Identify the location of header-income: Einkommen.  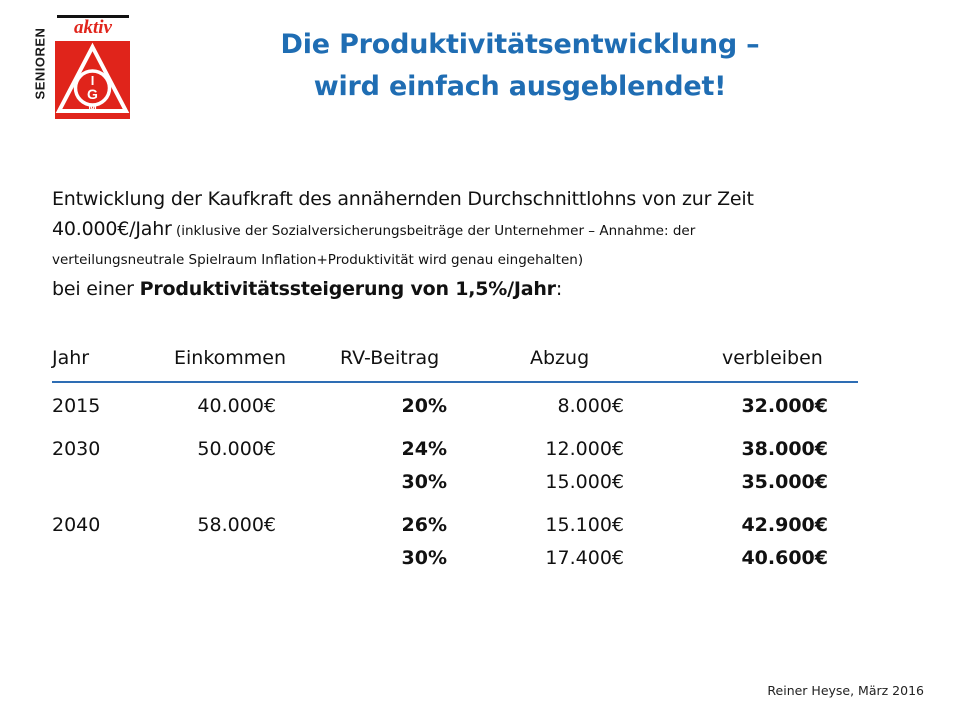
(230, 358).